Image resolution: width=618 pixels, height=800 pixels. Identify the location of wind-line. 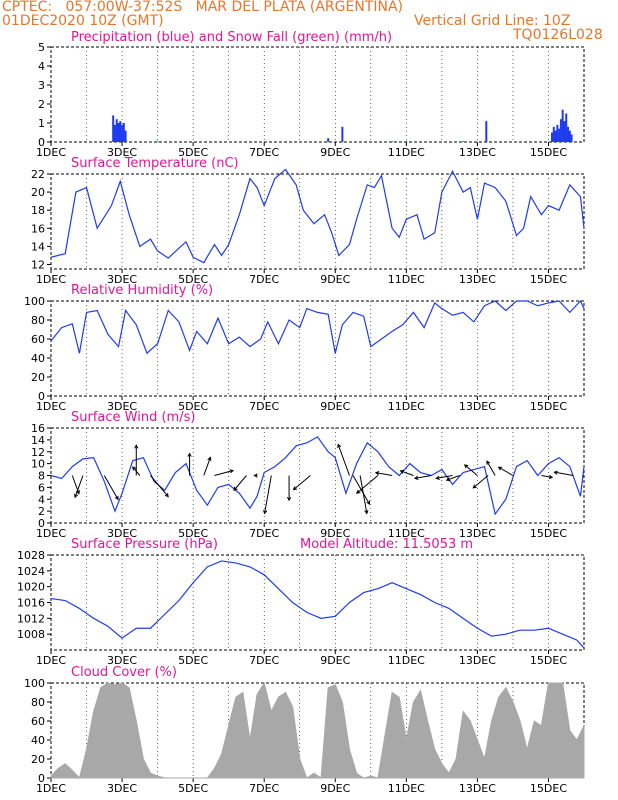
(317, 476).